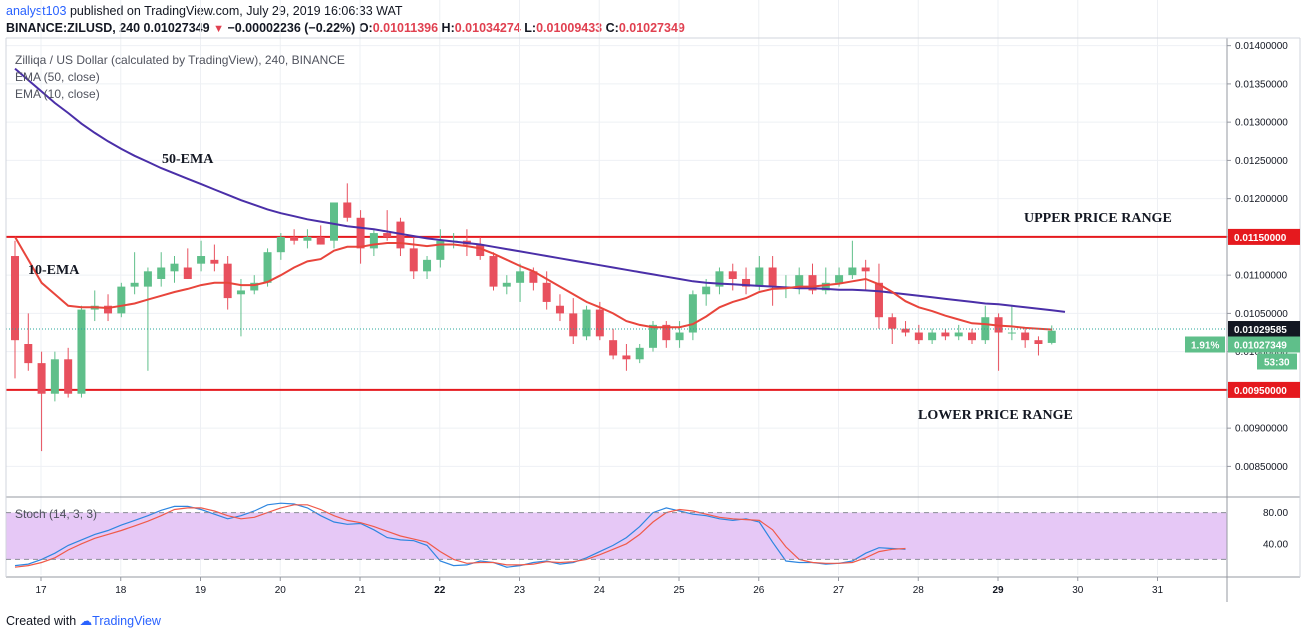 The image size is (1307, 639). I want to click on time-tick-label: 27, so click(839, 590).